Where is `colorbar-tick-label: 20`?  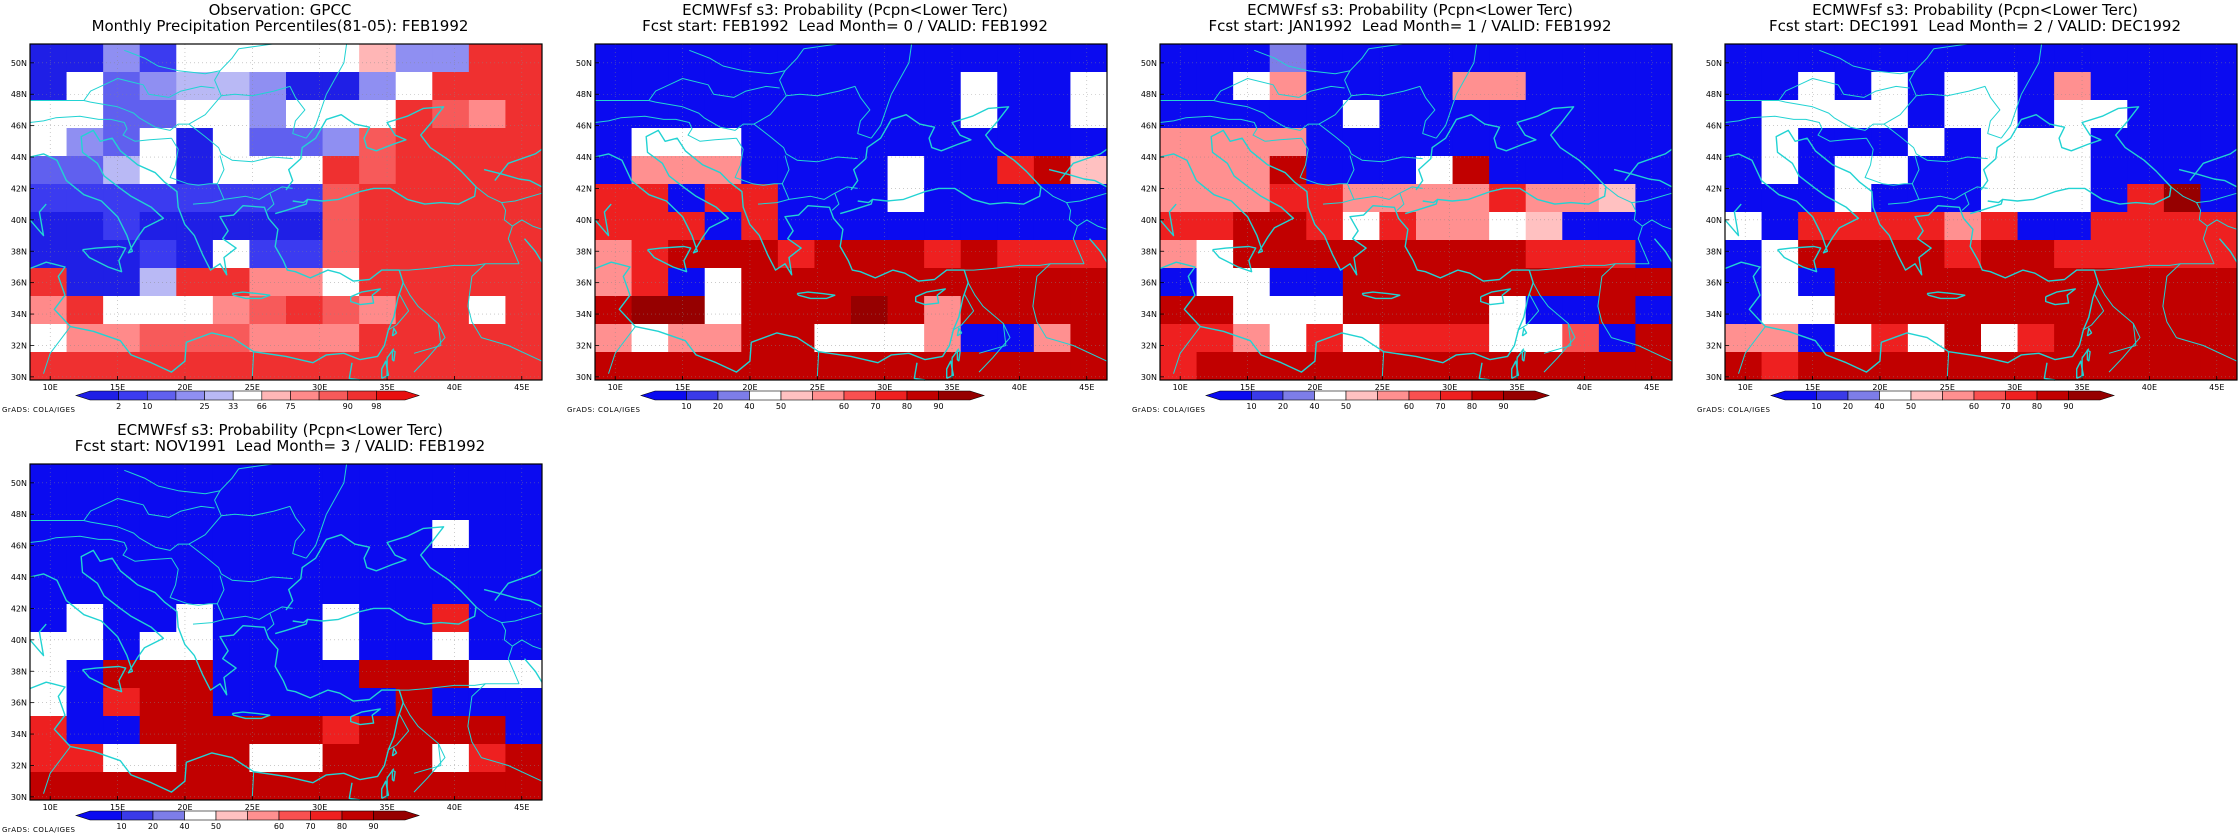
colorbar-tick-label: 20 is located at coordinates (1848, 406).